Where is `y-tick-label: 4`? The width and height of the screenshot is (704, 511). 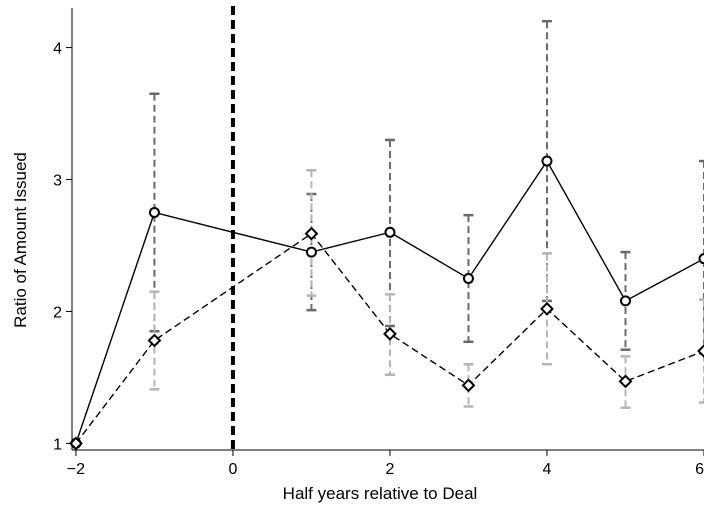 y-tick-label: 4 is located at coordinates (57, 49).